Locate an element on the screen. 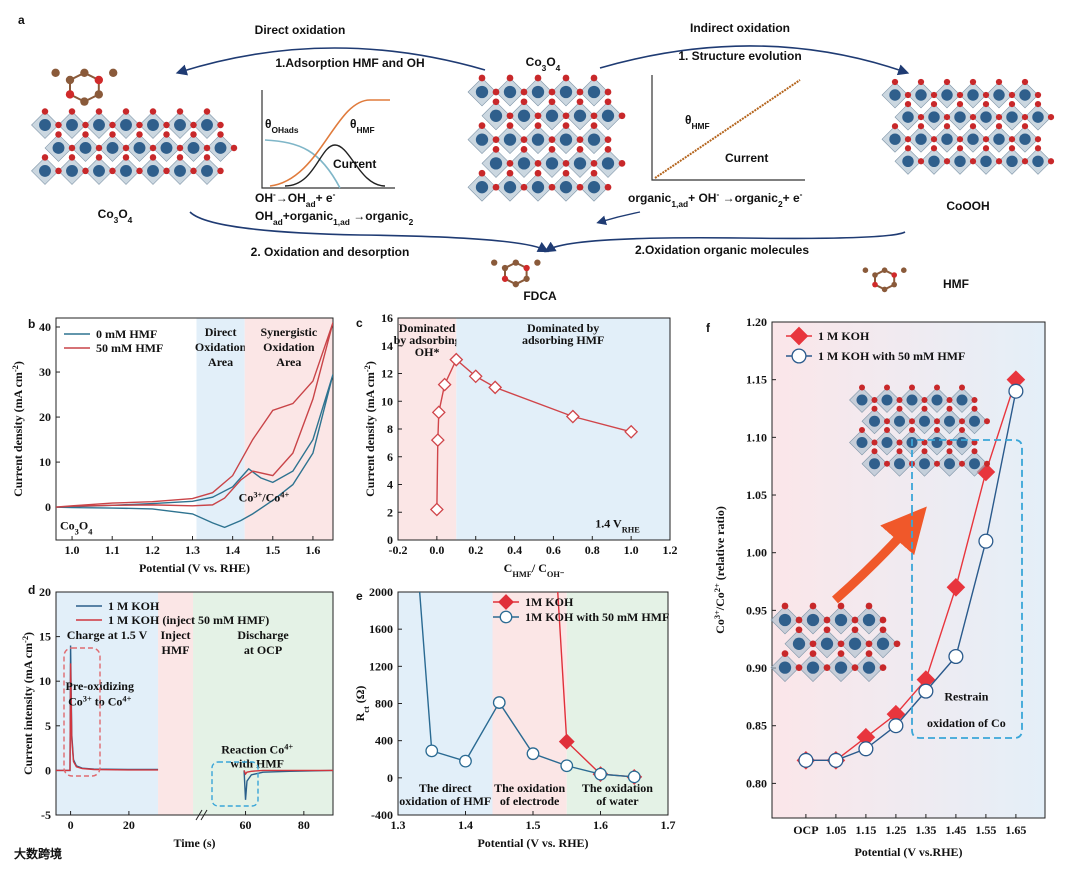 This screenshot has width=1080, height=871. text-part: to Co is located at coordinates (107, 701).